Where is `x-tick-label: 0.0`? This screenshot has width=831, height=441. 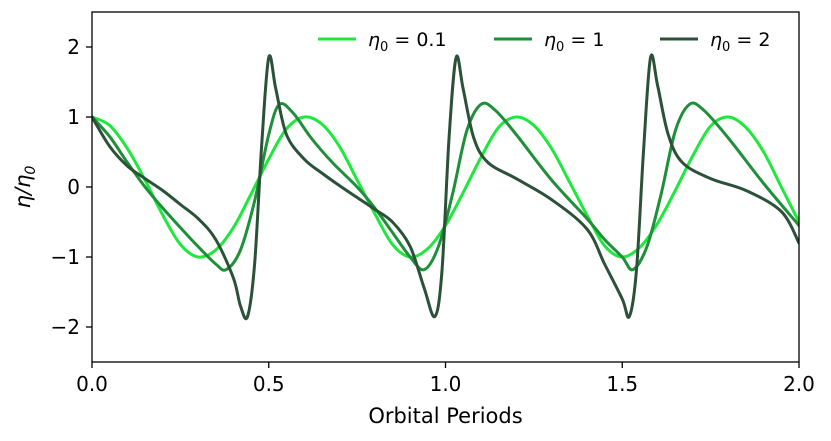 x-tick-label: 0.0 is located at coordinates (92, 384).